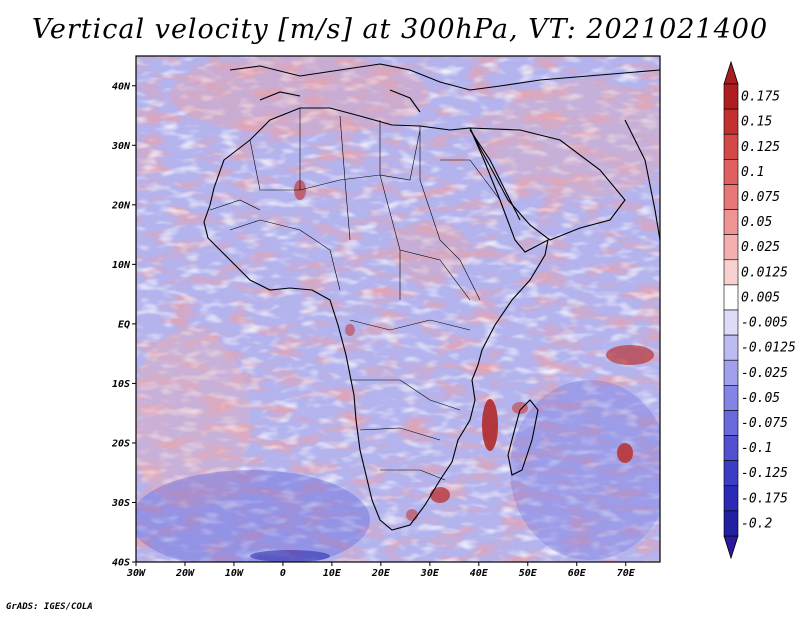  What do you see at coordinates (185, 573) in the screenshot?
I see `lon-tick-label: 20W` at bounding box center [185, 573].